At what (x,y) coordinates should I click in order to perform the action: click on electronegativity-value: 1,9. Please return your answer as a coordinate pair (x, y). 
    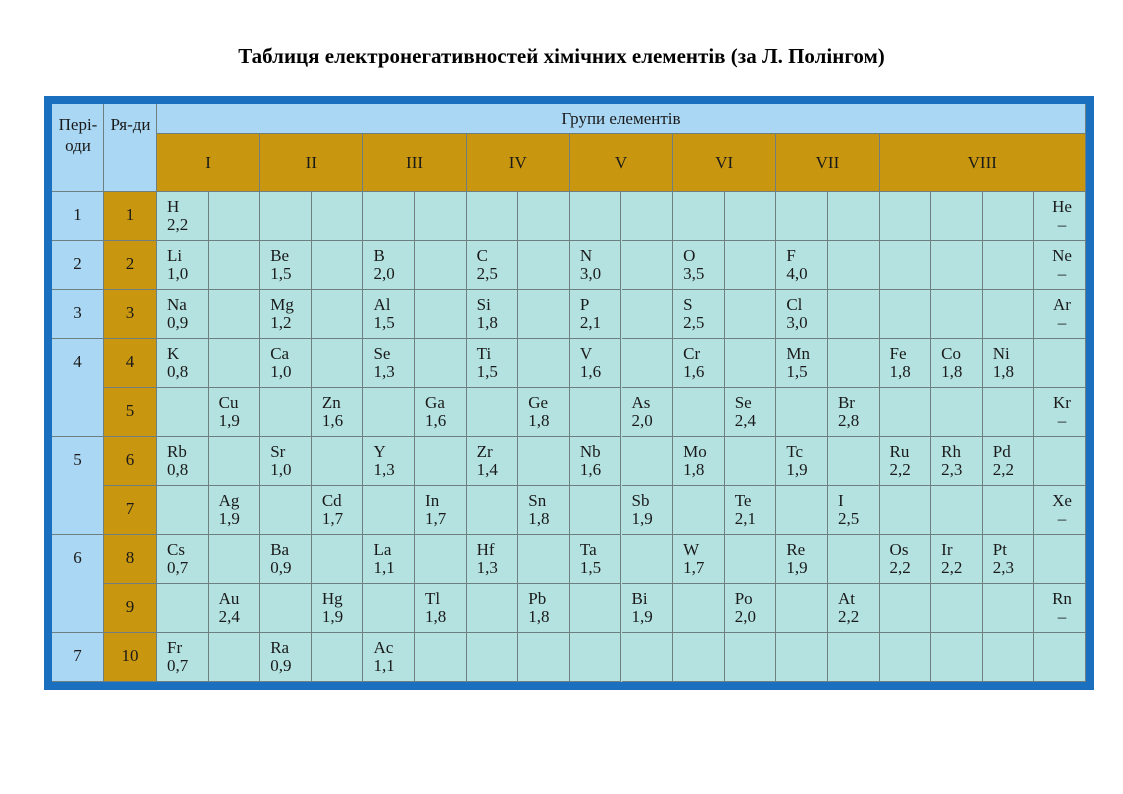
    Looking at the image, I should click on (797, 469).